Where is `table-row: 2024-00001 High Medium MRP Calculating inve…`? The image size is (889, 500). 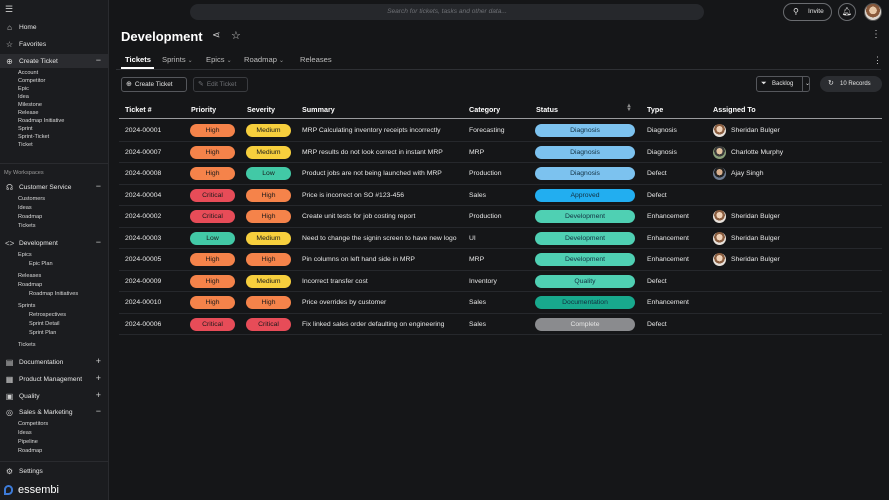 table-row: 2024-00001 High Medium MRP Calculating inve… is located at coordinates (500, 131).